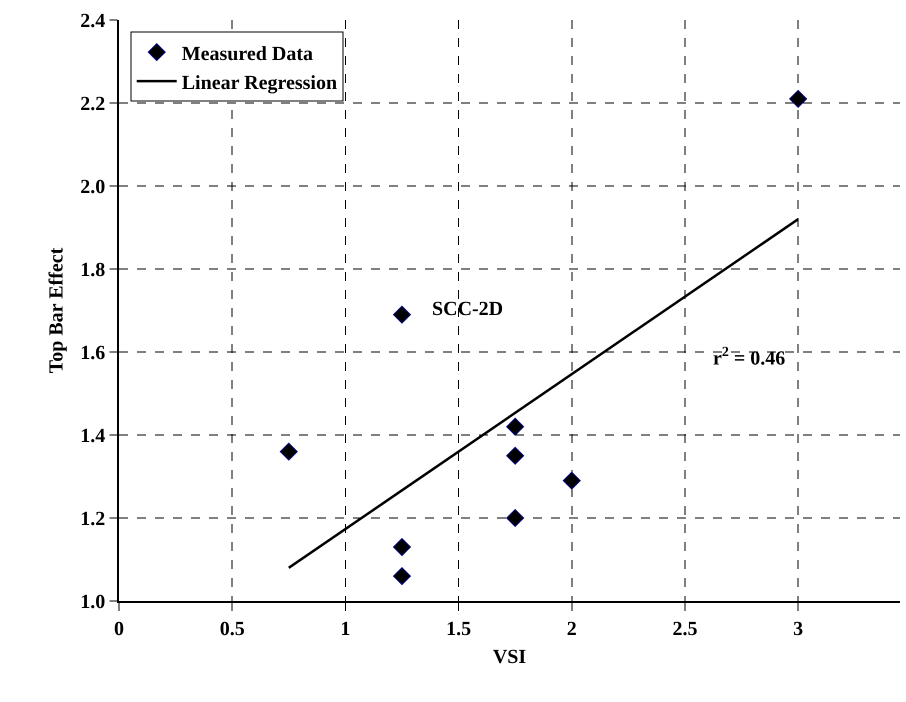 The height and width of the screenshot is (702, 906). I want to click on x-axis-title: VSI, so click(509, 657).